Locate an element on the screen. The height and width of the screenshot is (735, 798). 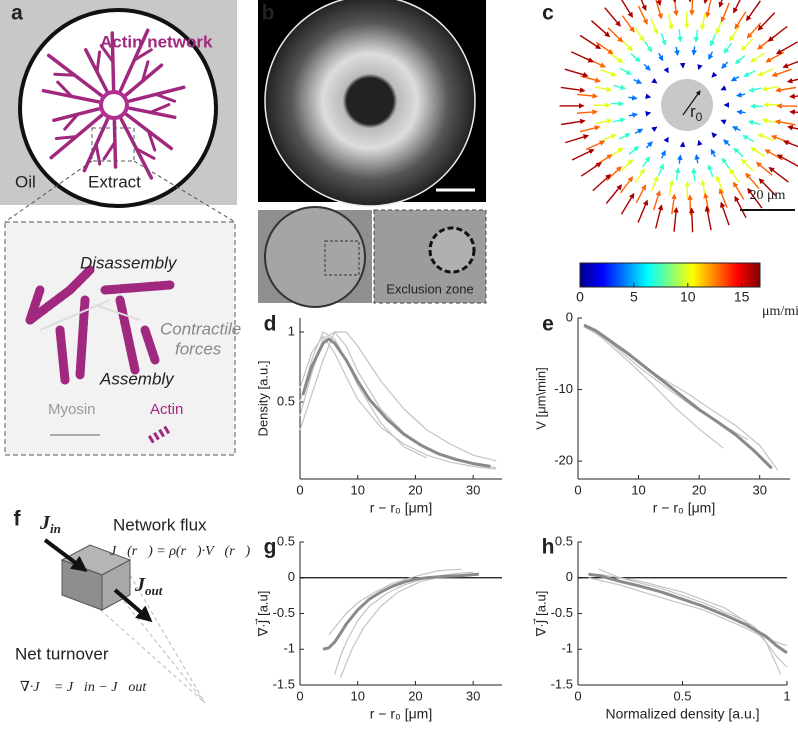
y-axis-label: Density [a.u.] is located at coordinates (262, 399).